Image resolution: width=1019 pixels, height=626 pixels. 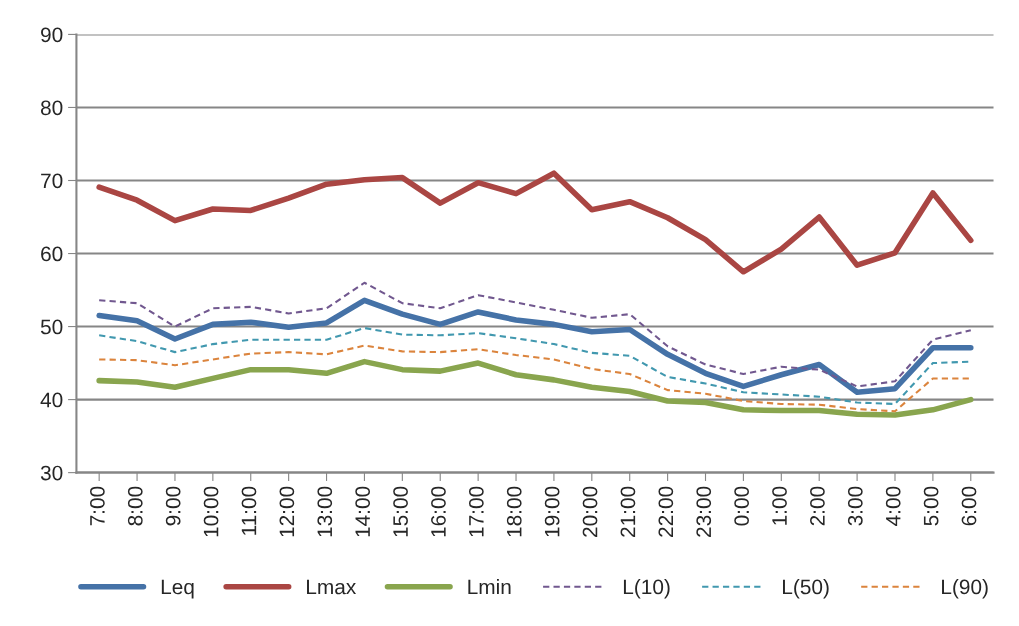 What do you see at coordinates (514, 511) in the screenshot?
I see `x-tick-label: 18:00` at bounding box center [514, 511].